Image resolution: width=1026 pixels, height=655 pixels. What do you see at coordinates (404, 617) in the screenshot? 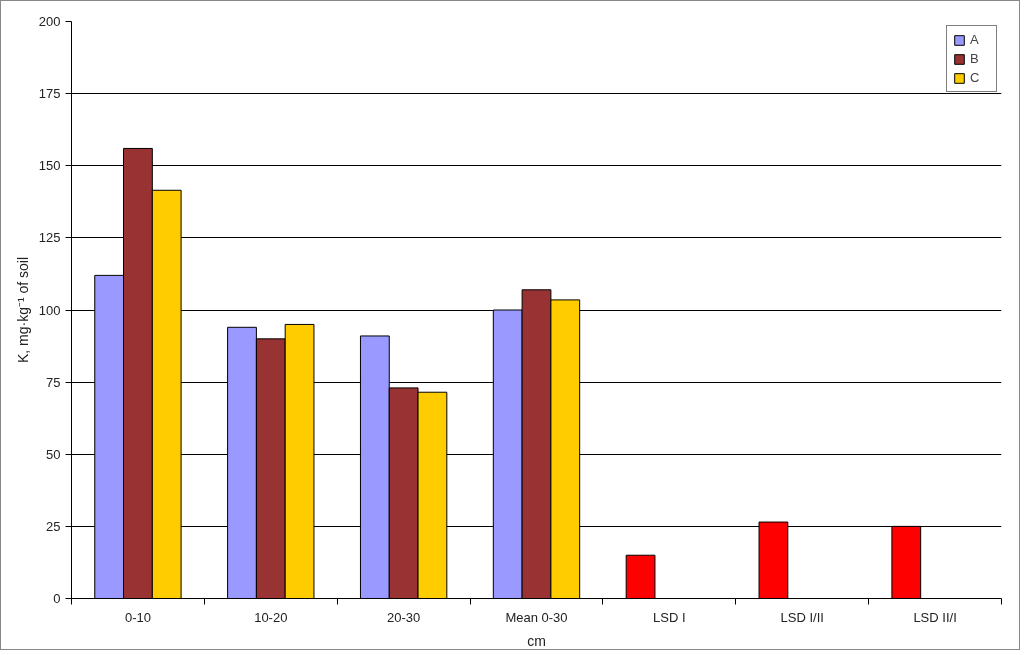
I see `x-tick-label: 20-30` at bounding box center [404, 617].